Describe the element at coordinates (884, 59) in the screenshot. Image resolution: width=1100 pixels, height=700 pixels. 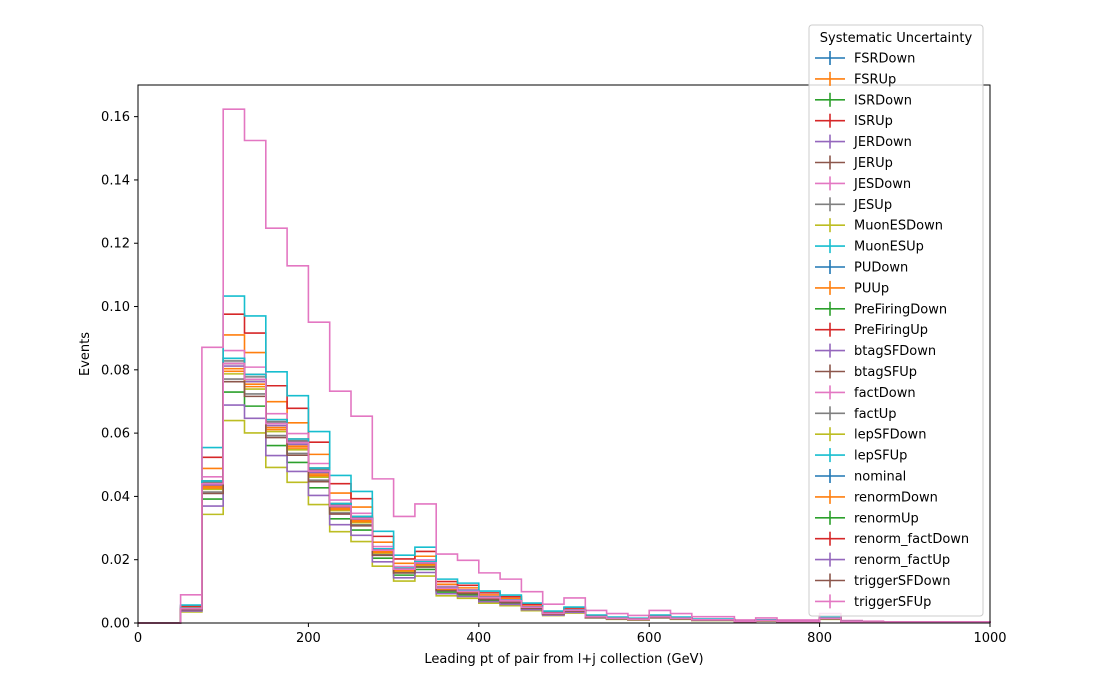
I see `legend-label: FSRDown` at that location.